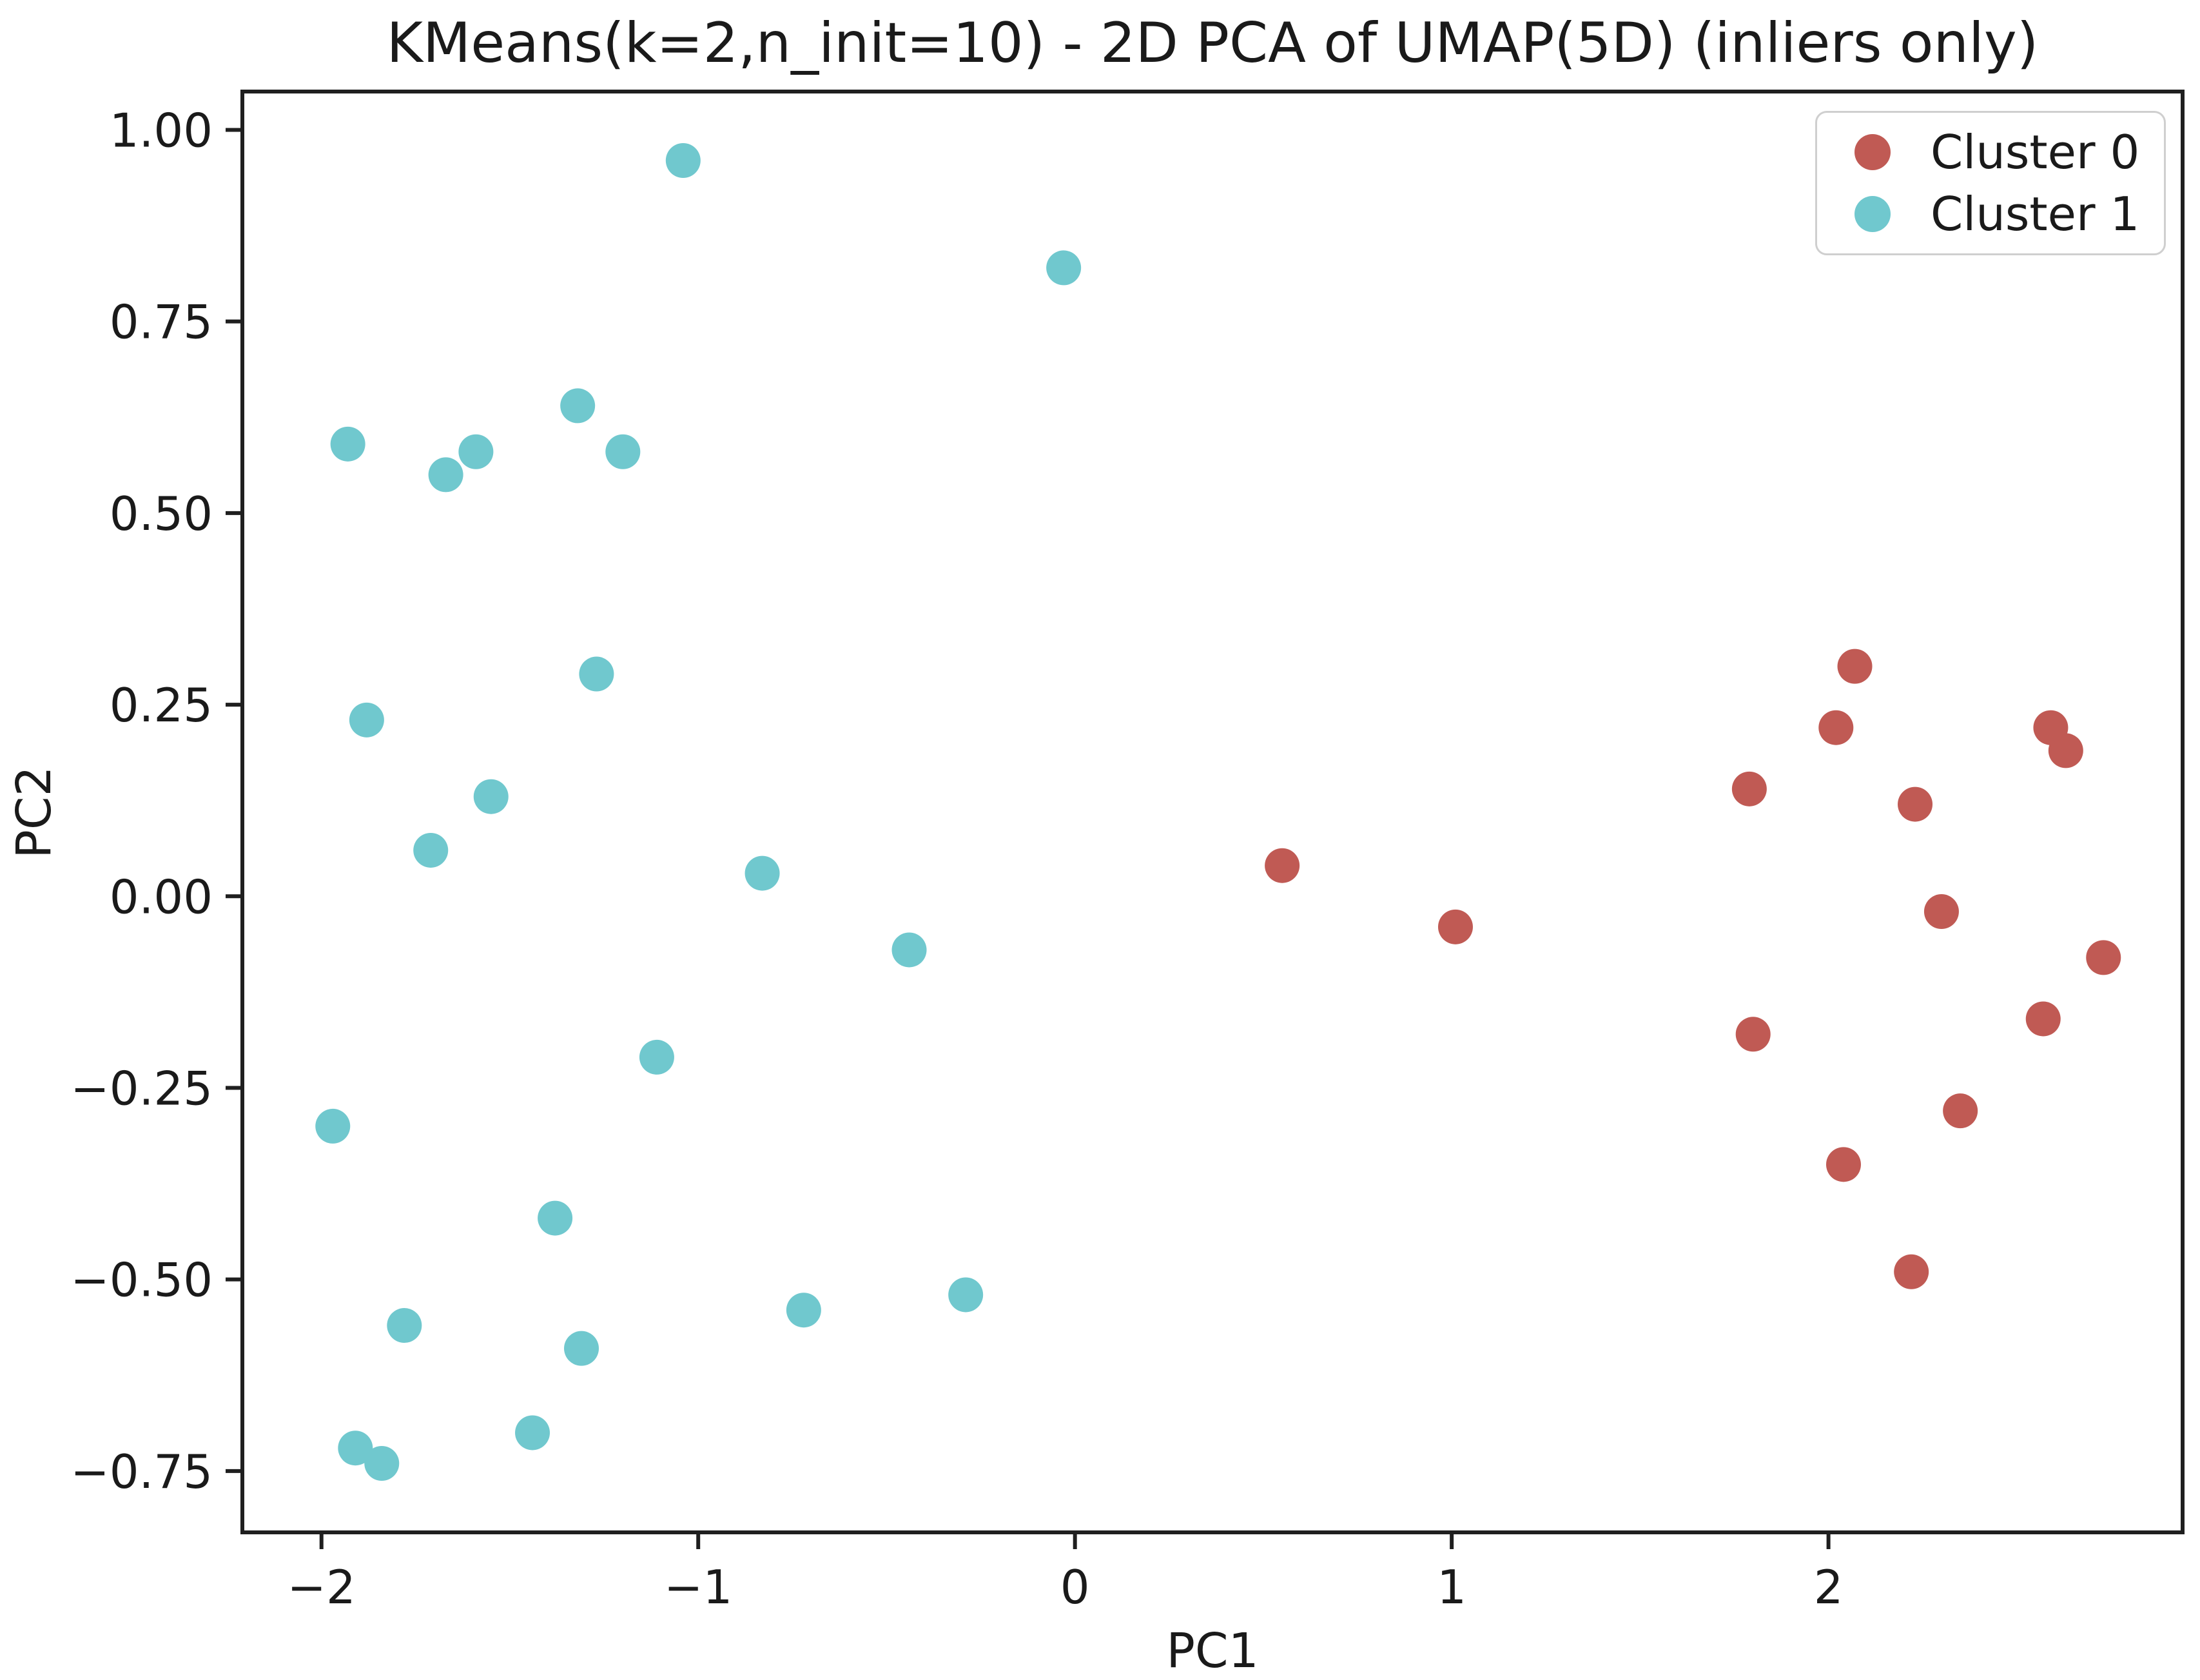  I want to click on y-tick-label: 0.00, so click(161, 897).